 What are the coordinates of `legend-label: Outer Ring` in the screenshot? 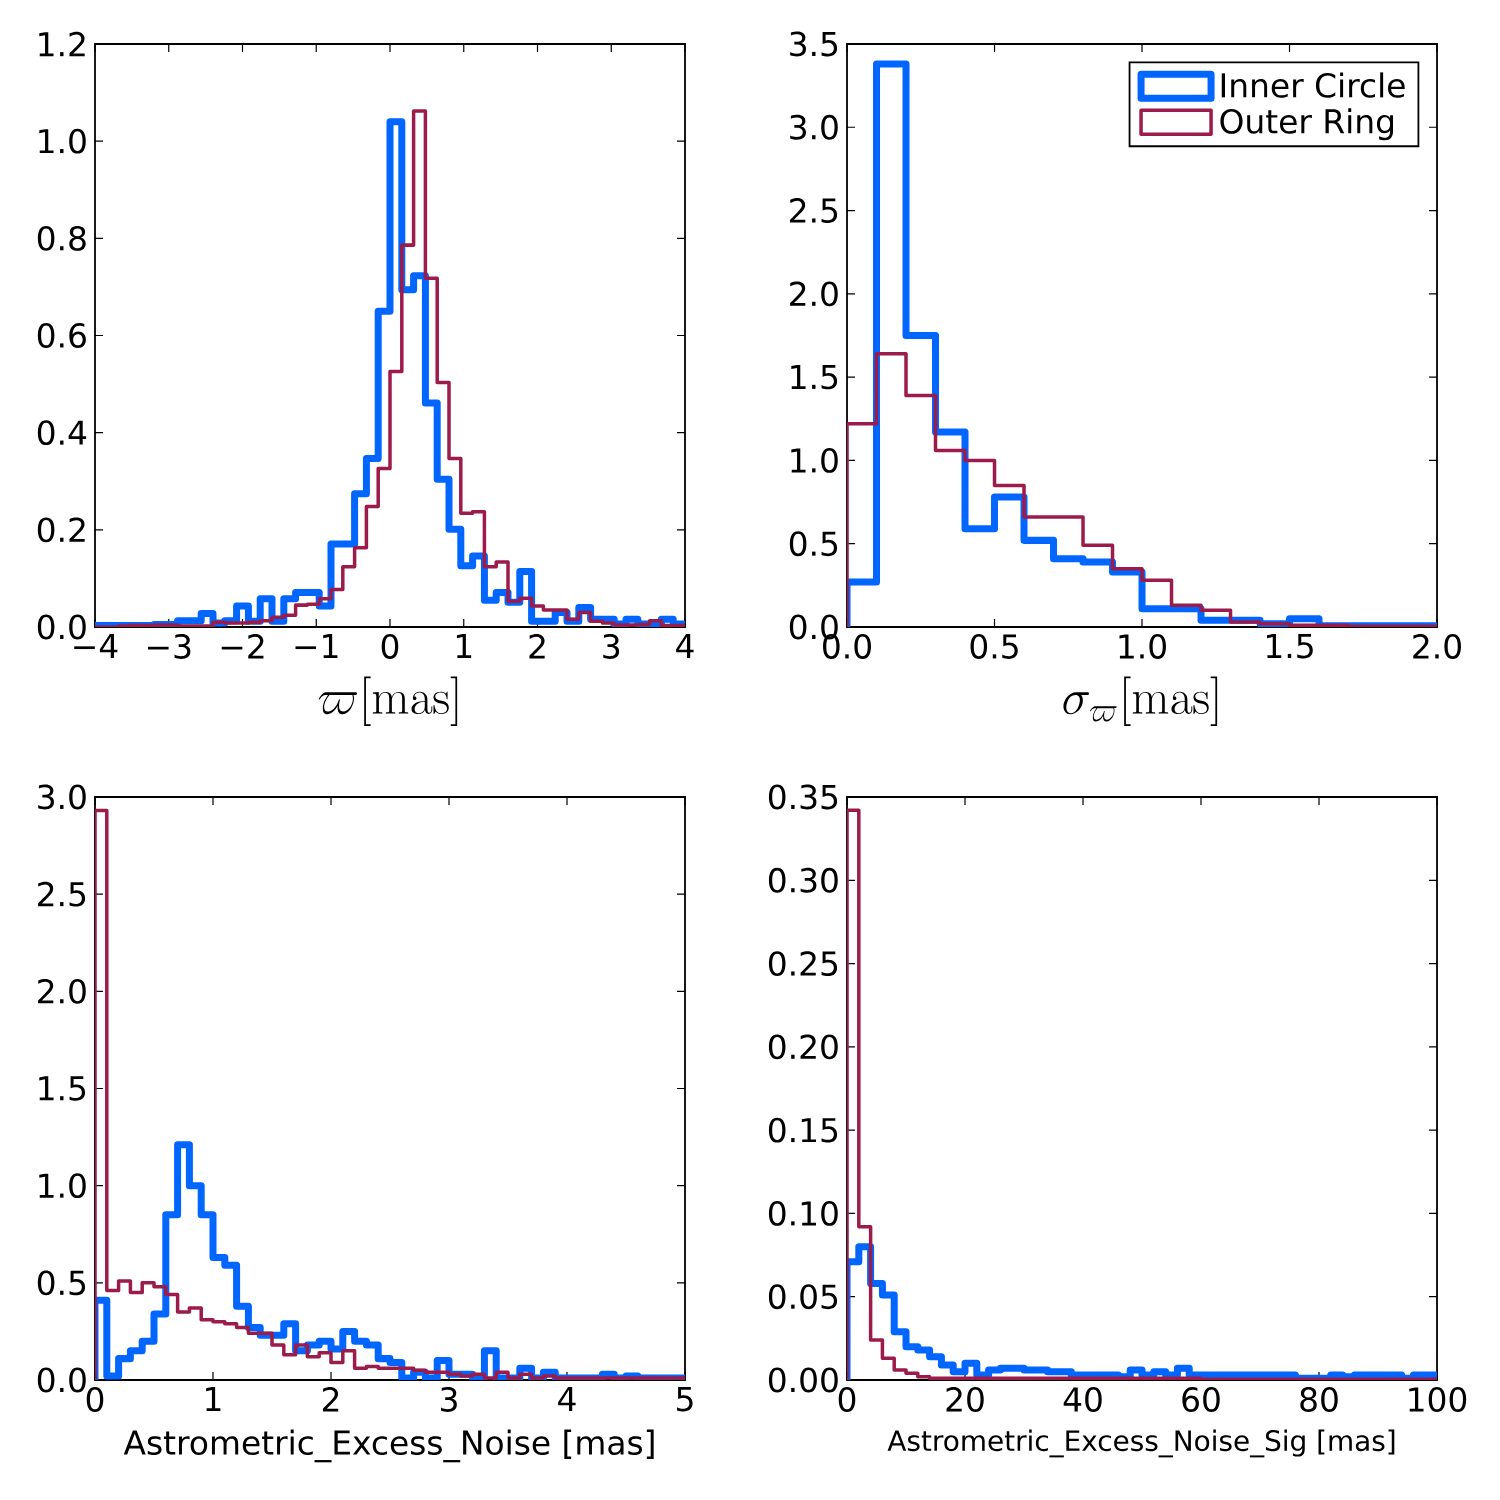 It's located at (1307, 124).